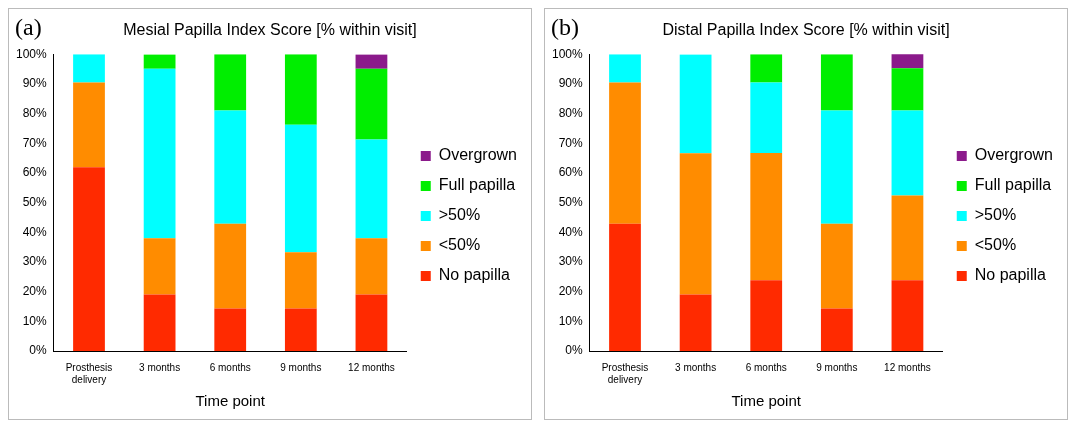  What do you see at coordinates (565, 27) in the screenshot?
I see `text: (b)` at bounding box center [565, 27].